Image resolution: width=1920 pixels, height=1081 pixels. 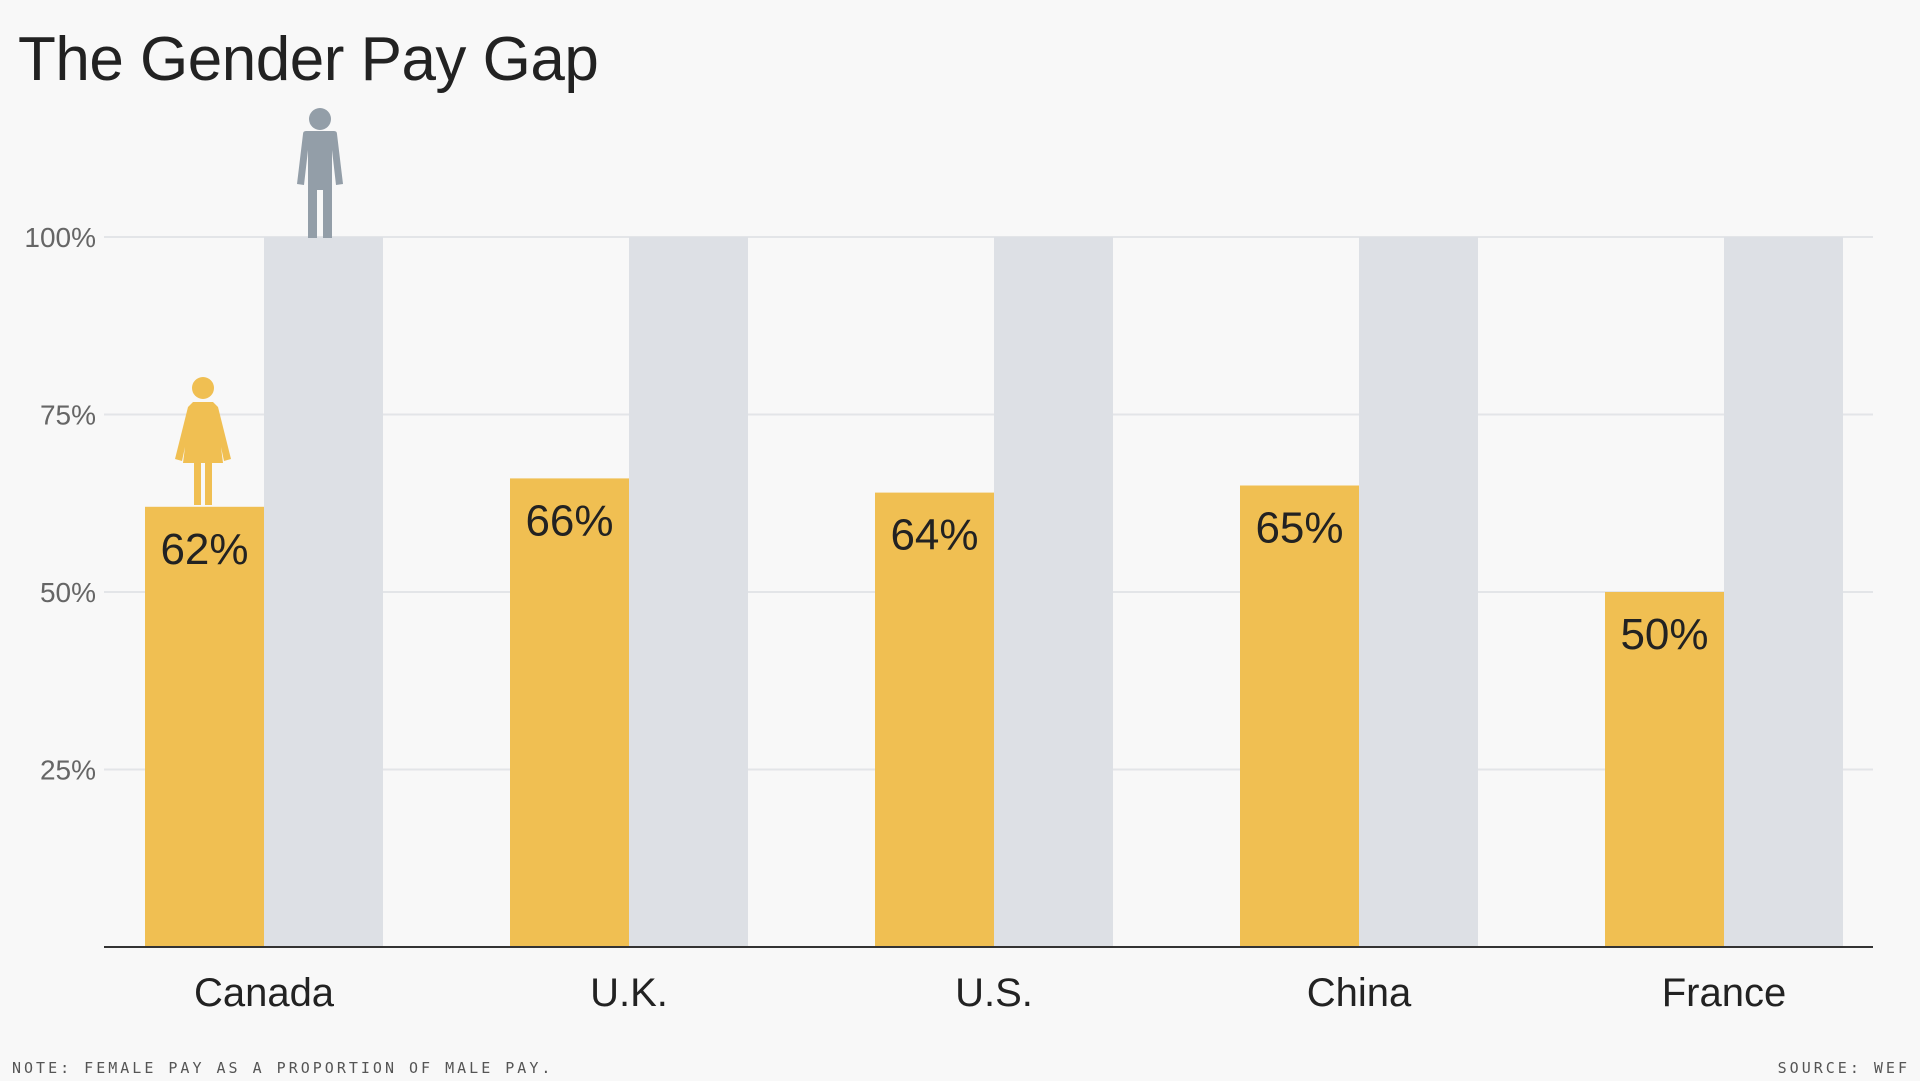 I want to click on y-tick-label: 25%, so click(x=68, y=770).